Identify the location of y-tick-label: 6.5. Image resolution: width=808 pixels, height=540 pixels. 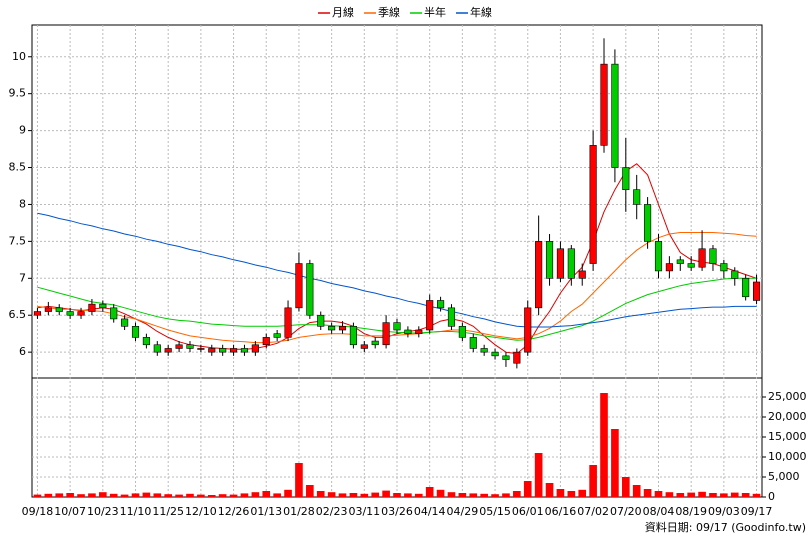
(18, 314).